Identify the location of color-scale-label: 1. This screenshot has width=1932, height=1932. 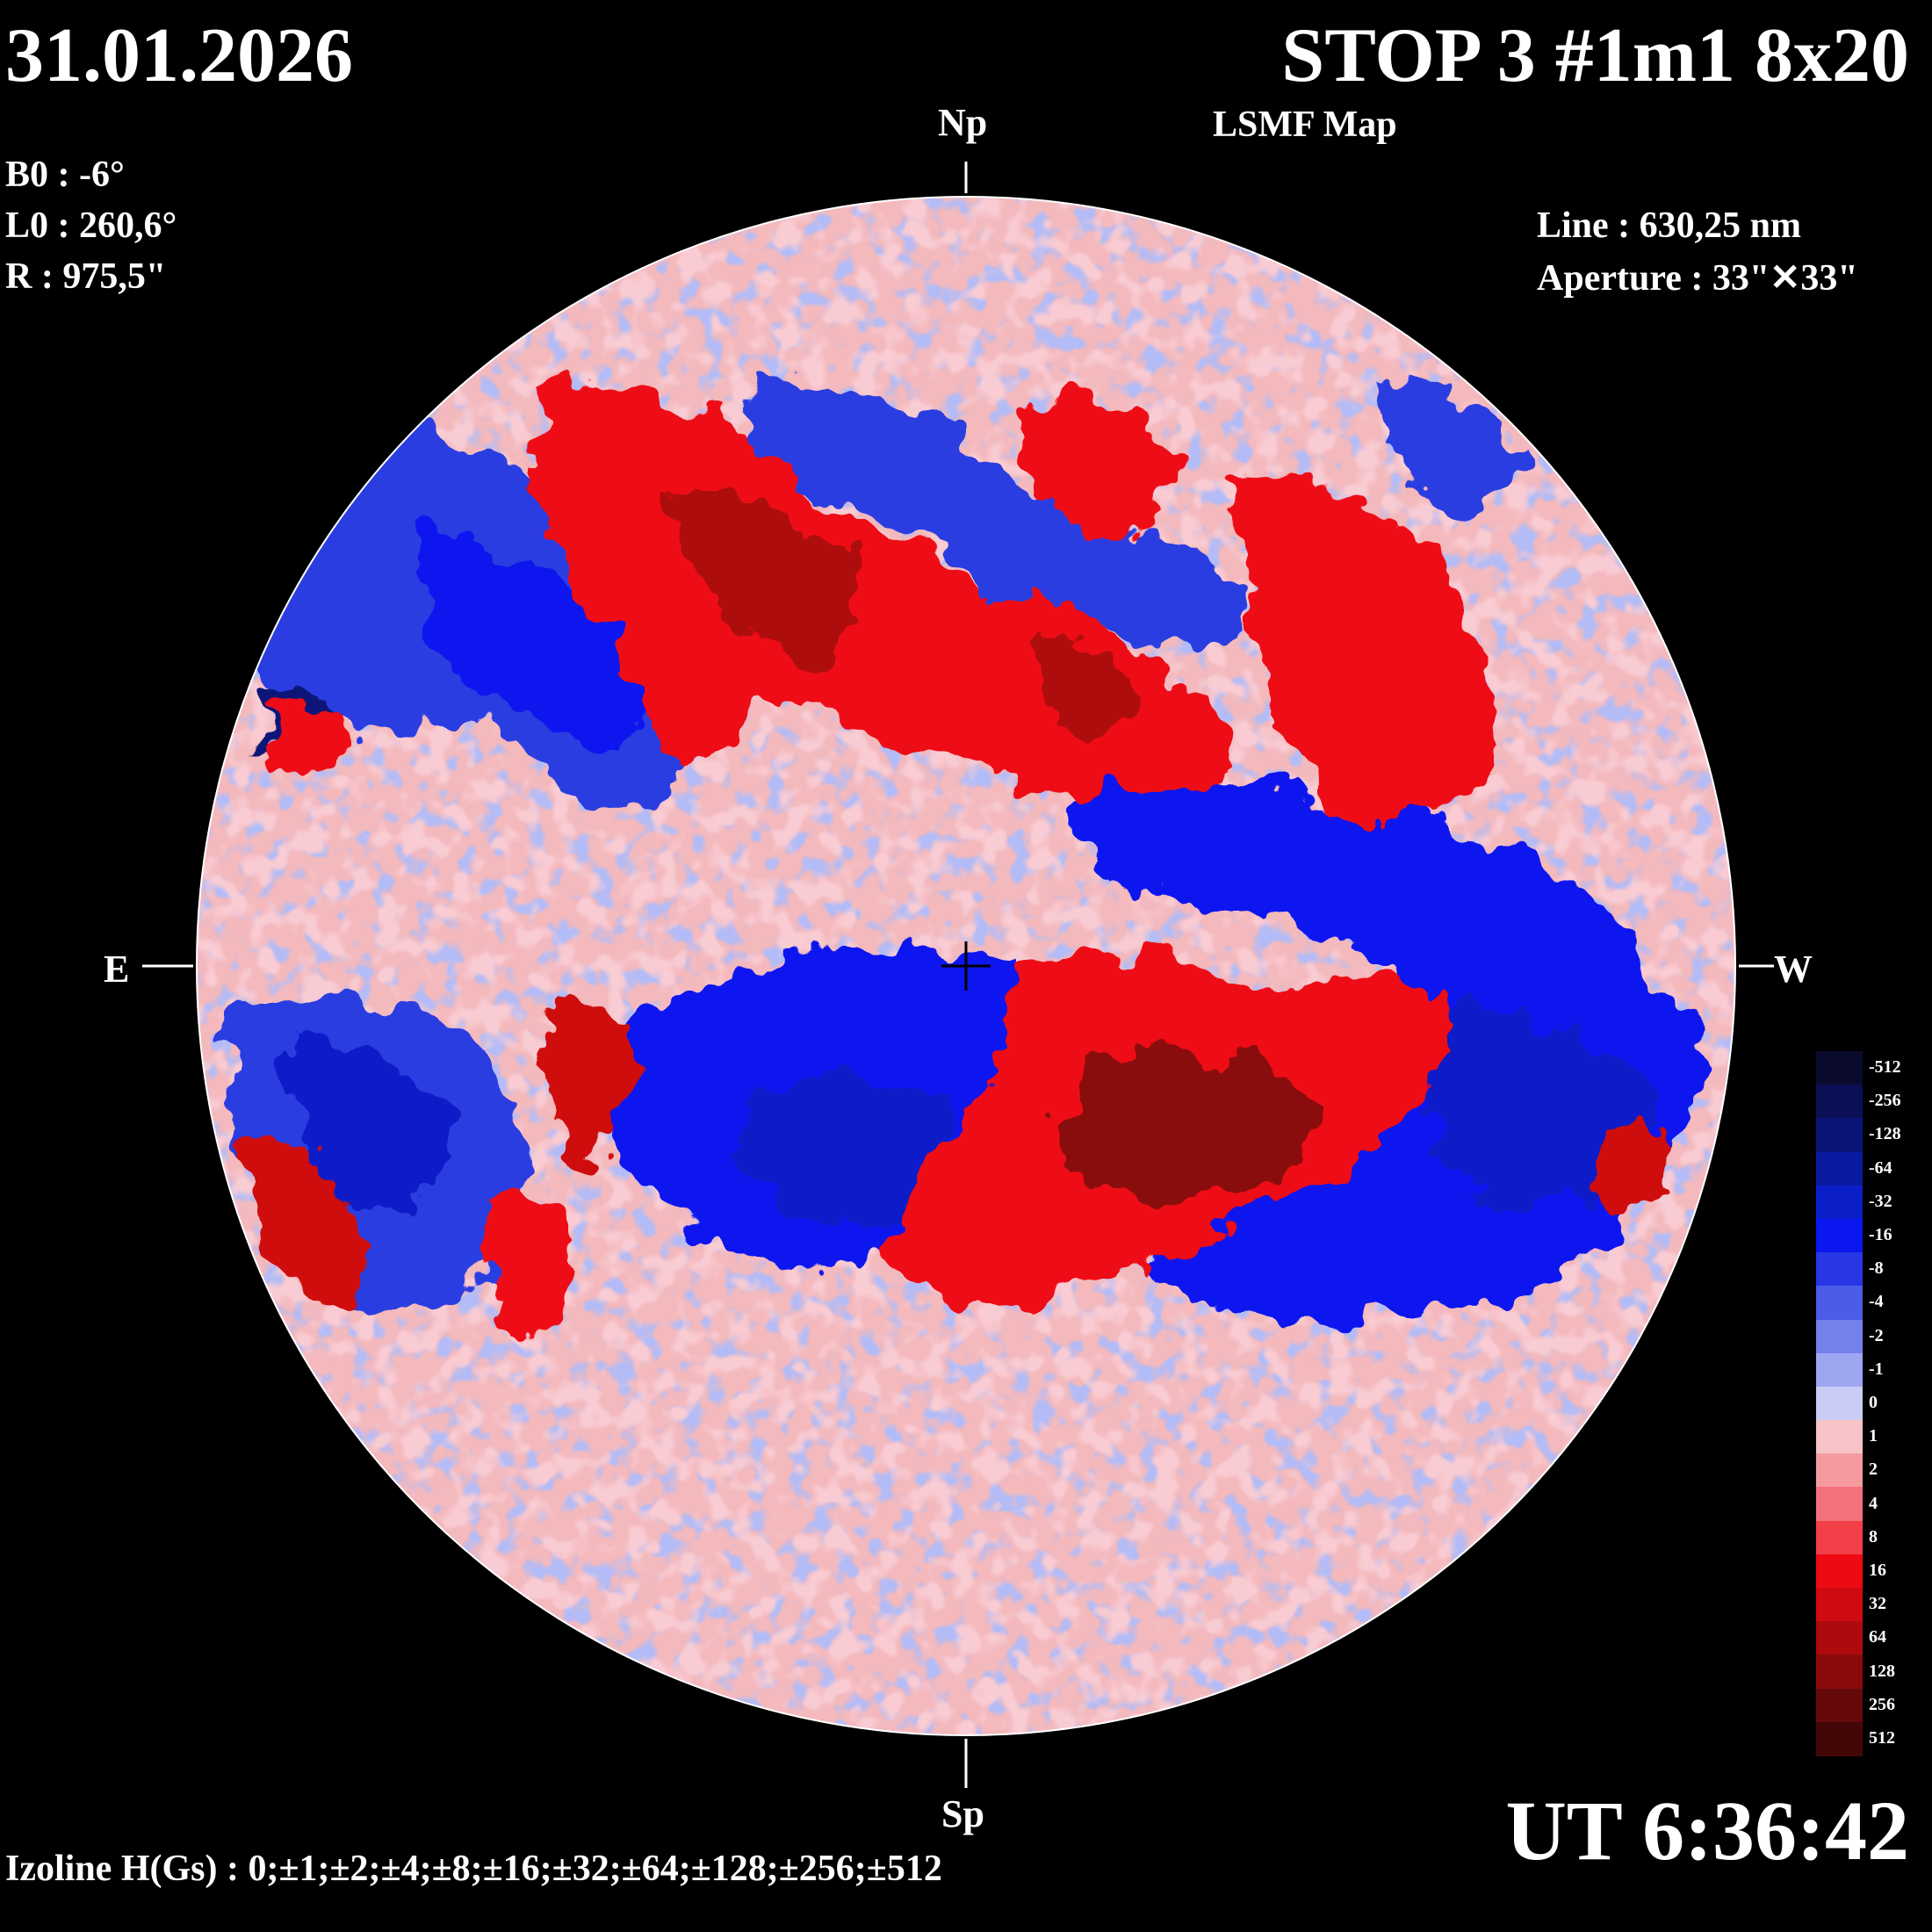
(1874, 1436).